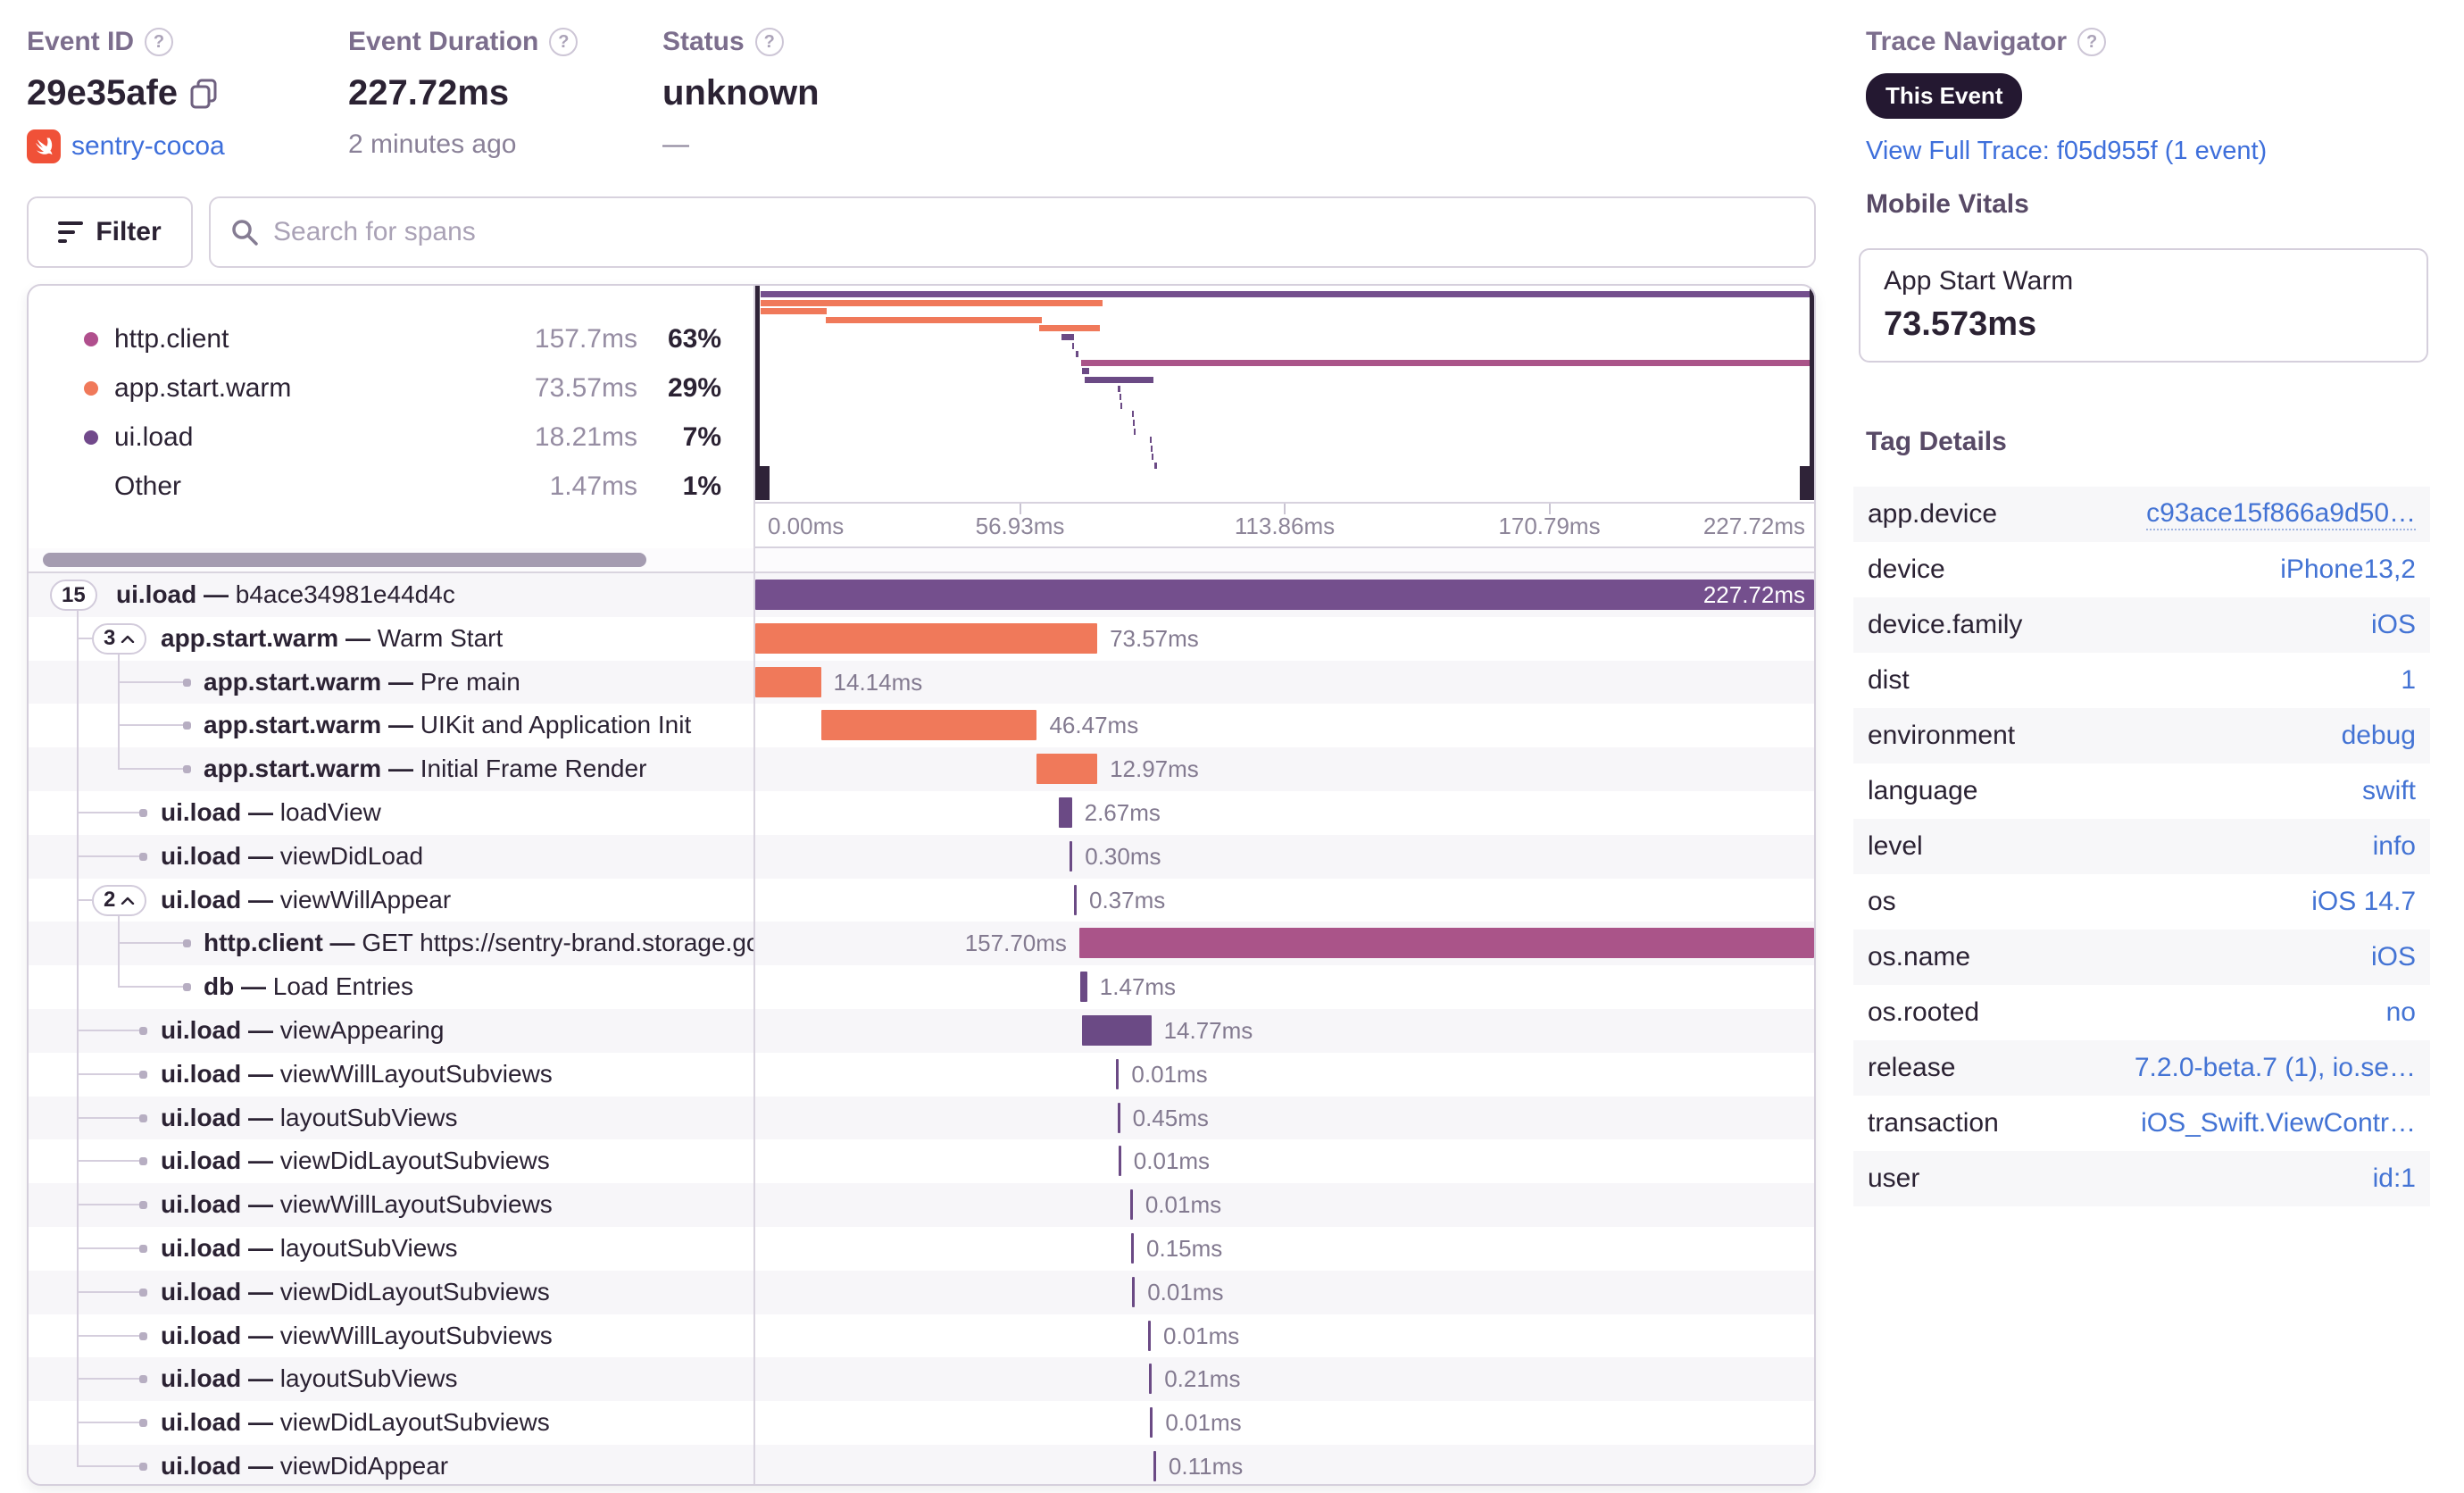  What do you see at coordinates (2143, 305) in the screenshot?
I see `mobile-vitals-card: App Start Warm 73.573ms` at bounding box center [2143, 305].